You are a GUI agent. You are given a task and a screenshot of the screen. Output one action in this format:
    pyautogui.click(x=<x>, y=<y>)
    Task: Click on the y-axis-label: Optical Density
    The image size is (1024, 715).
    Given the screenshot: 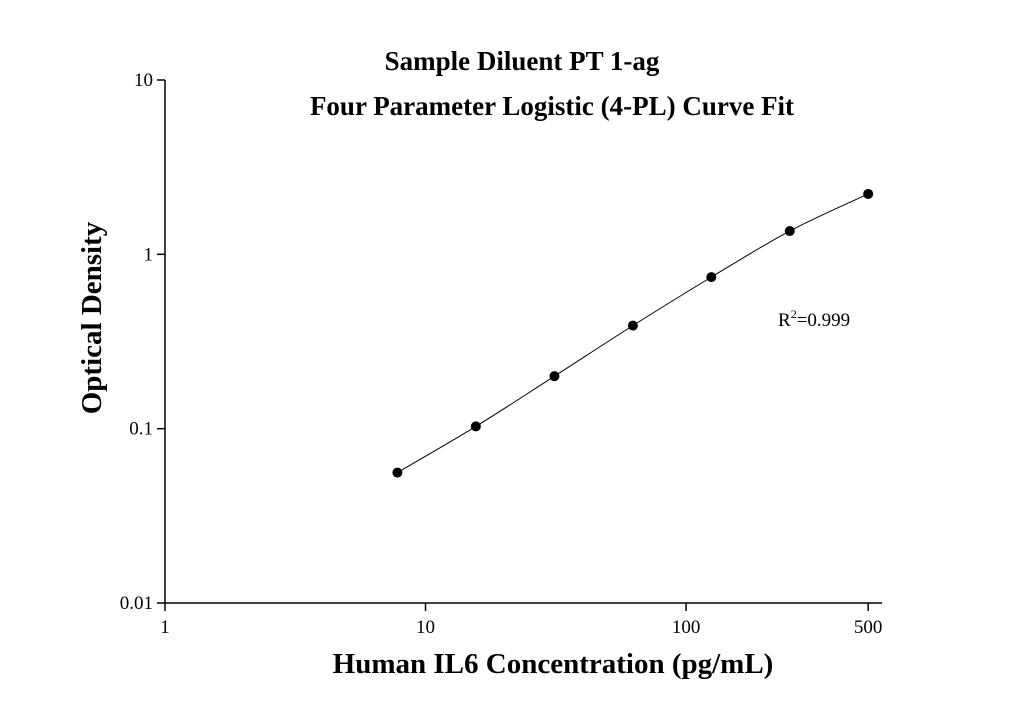 What is the action you would take?
    pyautogui.click(x=92, y=317)
    